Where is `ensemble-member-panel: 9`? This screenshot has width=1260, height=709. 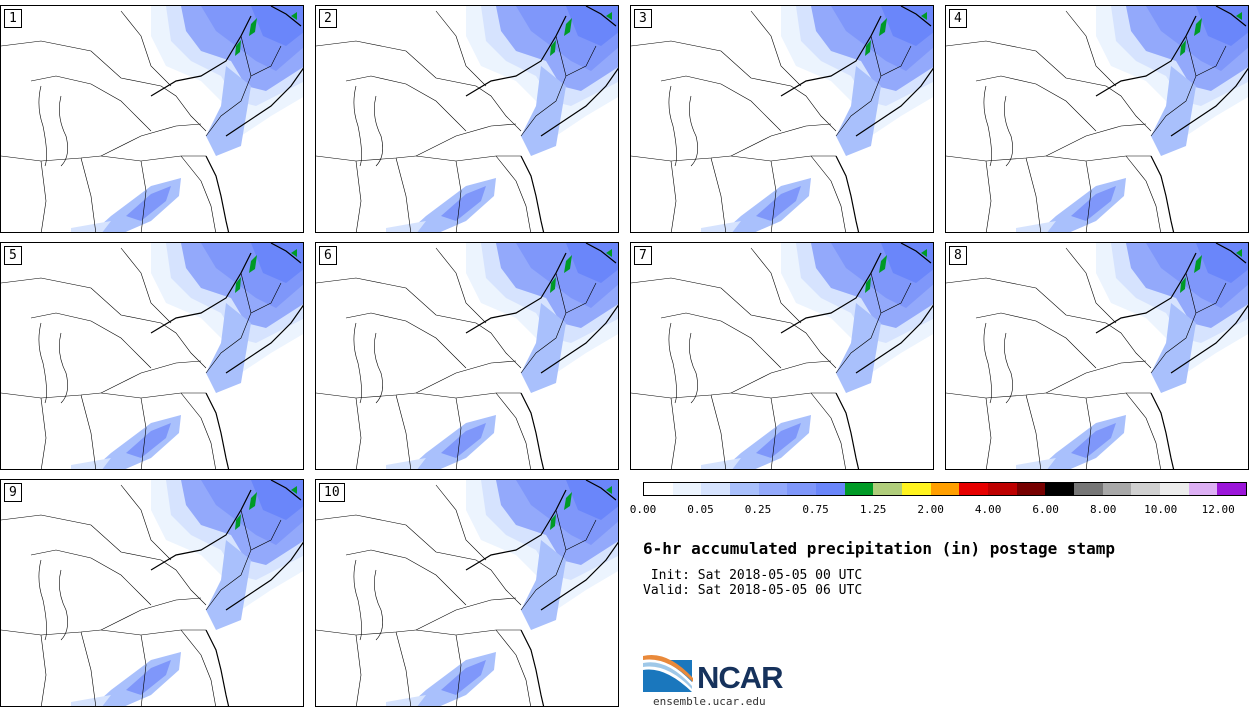 ensemble-member-panel: 9 is located at coordinates (152, 593).